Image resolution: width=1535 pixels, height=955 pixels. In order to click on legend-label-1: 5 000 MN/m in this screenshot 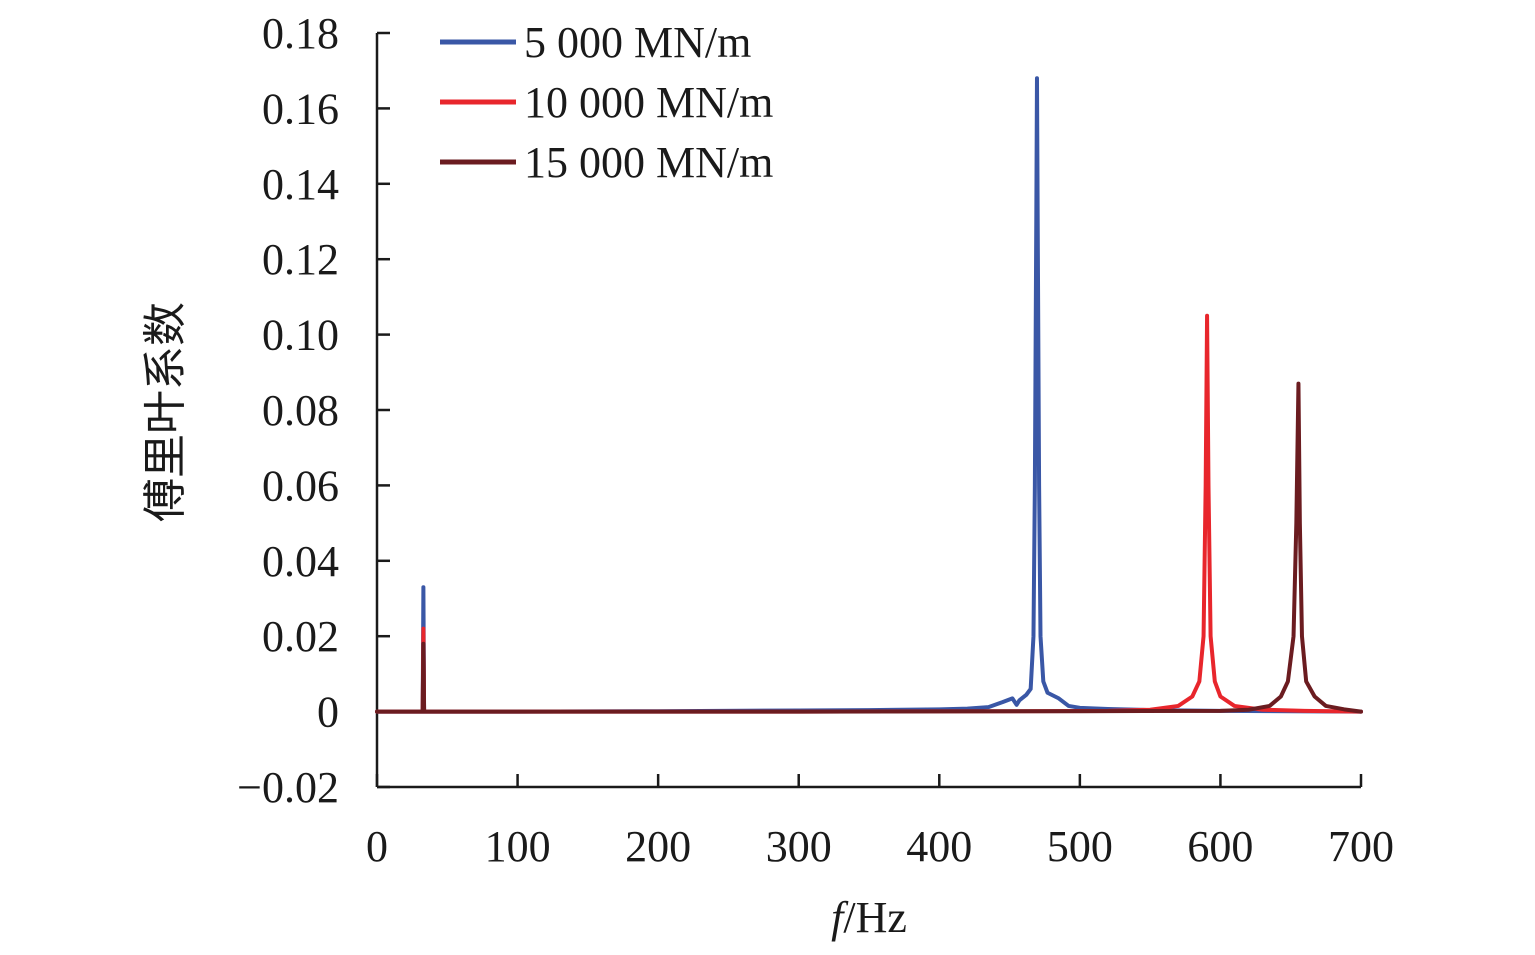, I will do `click(637, 42)`.